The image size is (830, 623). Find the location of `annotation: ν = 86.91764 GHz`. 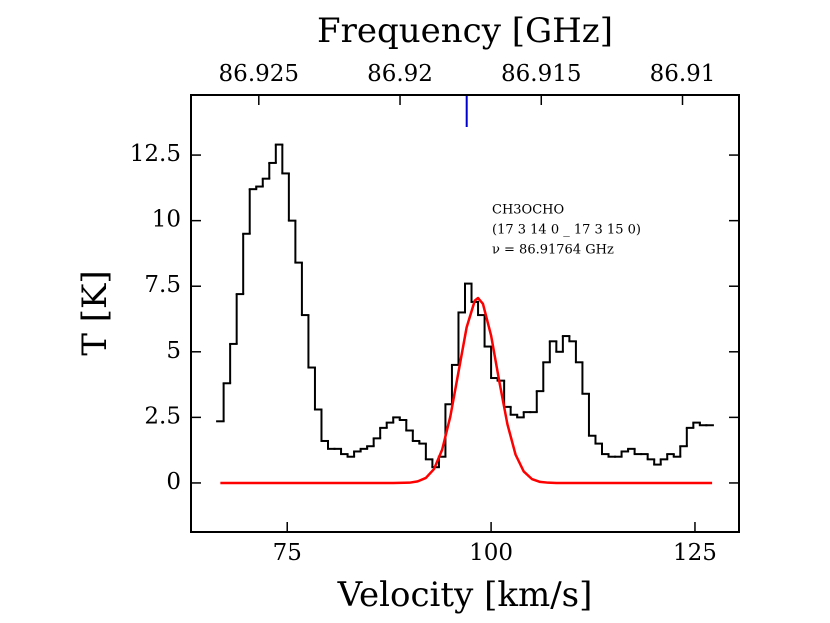

annotation: ν = 86.91764 GHz is located at coordinates (553, 250).